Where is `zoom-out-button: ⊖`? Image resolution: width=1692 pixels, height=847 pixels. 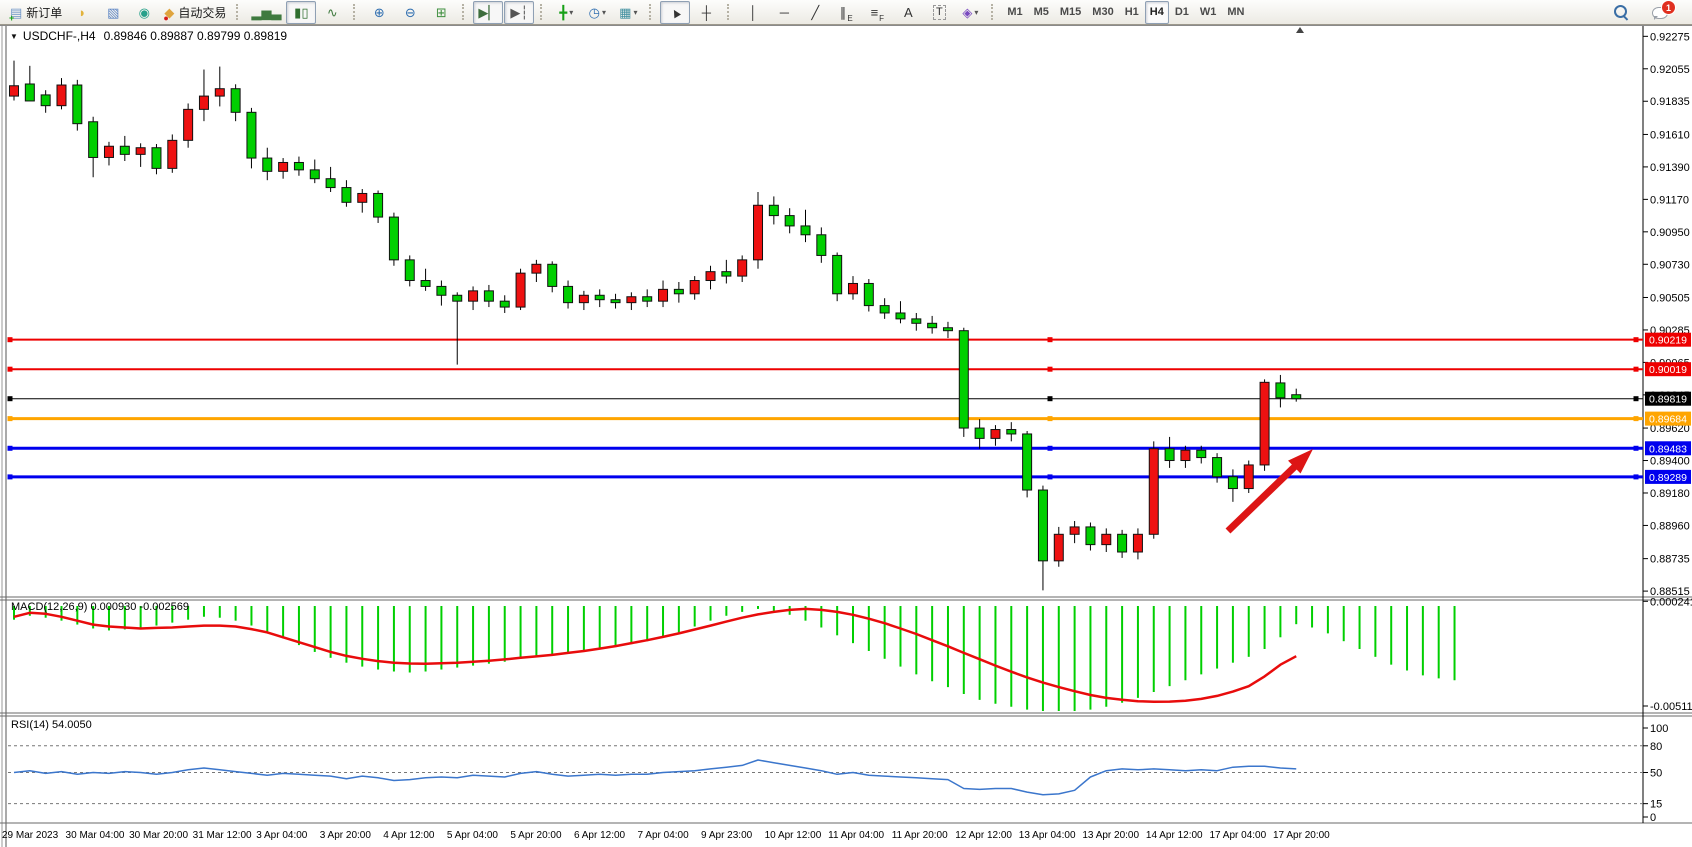
zoom-out-button: ⊖ is located at coordinates (410, 12).